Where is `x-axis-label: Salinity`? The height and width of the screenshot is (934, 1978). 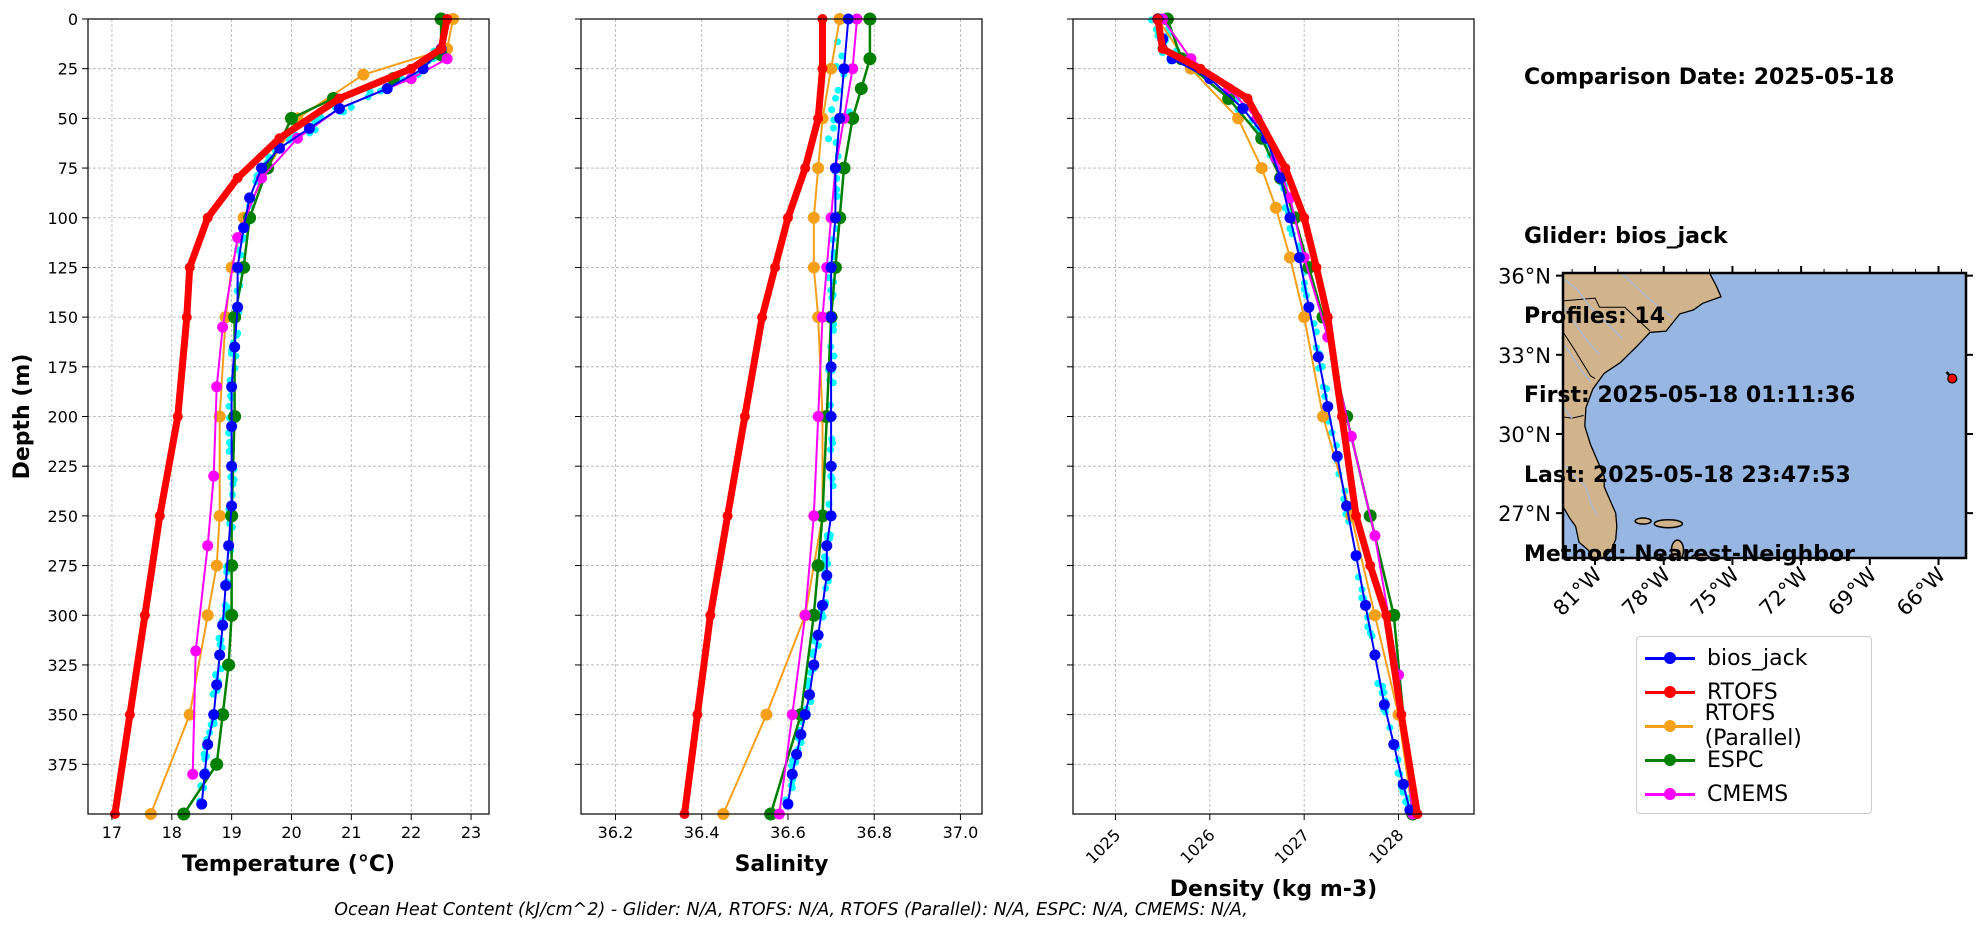 x-axis-label: Salinity is located at coordinates (782, 864).